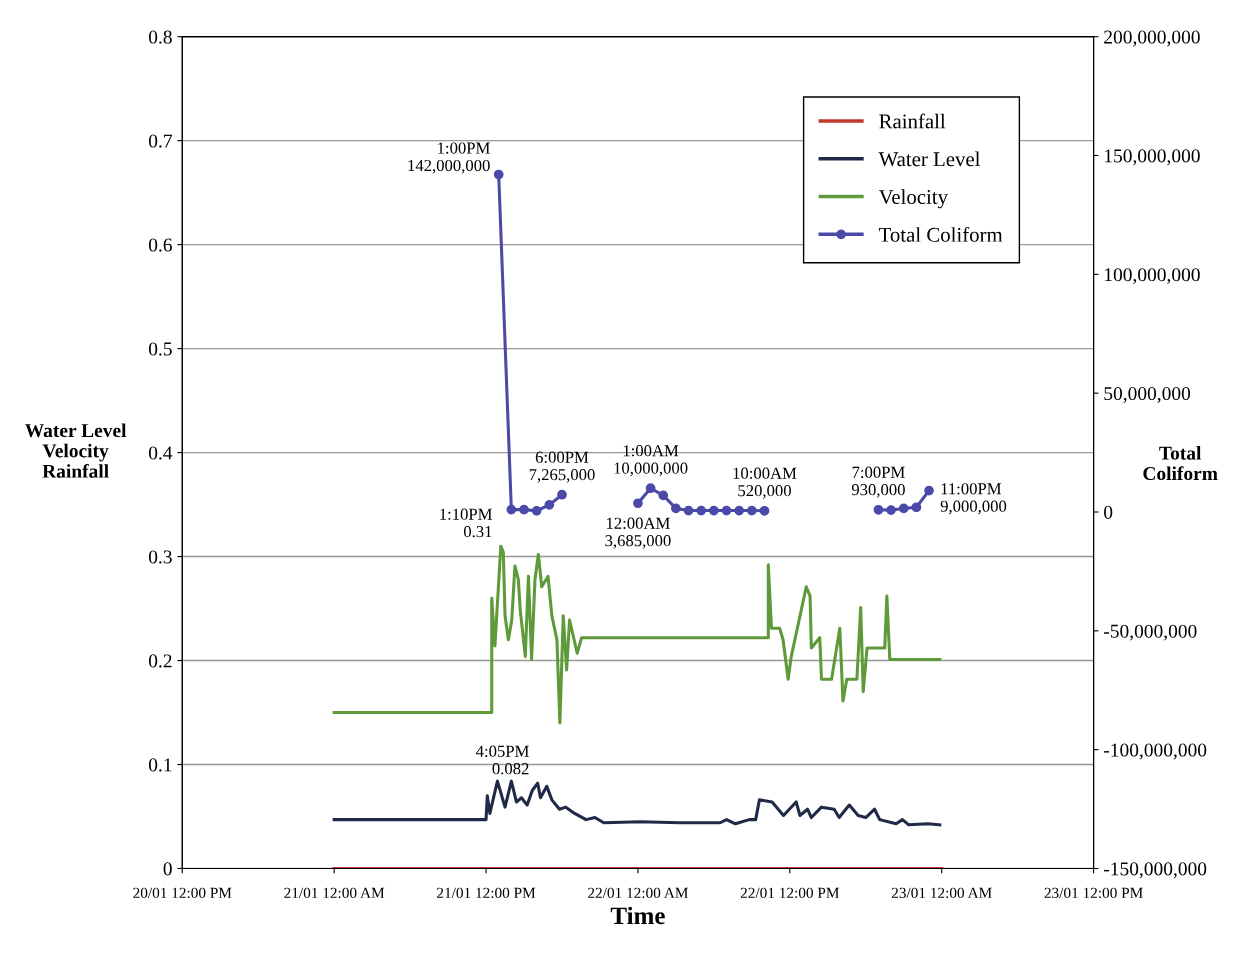  What do you see at coordinates (466, 523) in the screenshot?
I see `data-label: 1:10PM 0.31` at bounding box center [466, 523].